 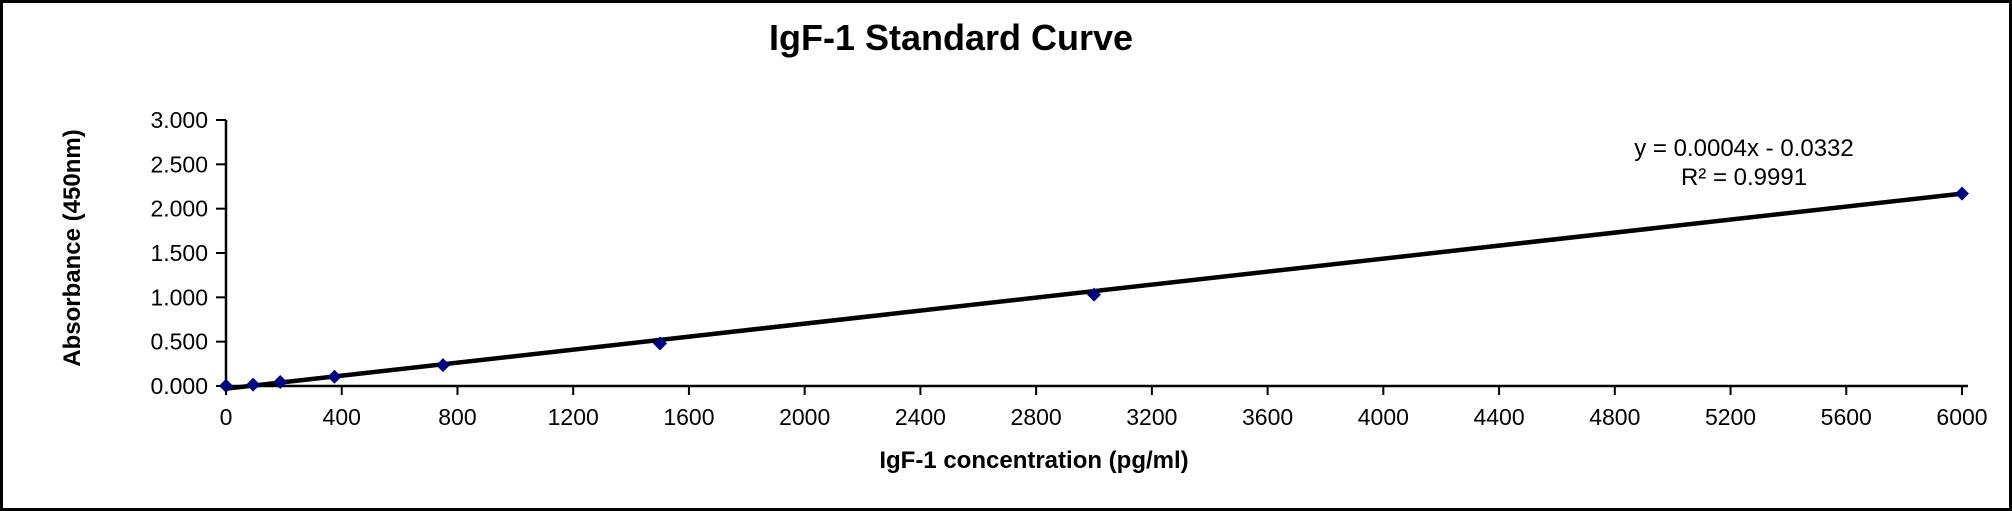 I want to click on x-tick-label: 5600, so click(x=1846, y=417).